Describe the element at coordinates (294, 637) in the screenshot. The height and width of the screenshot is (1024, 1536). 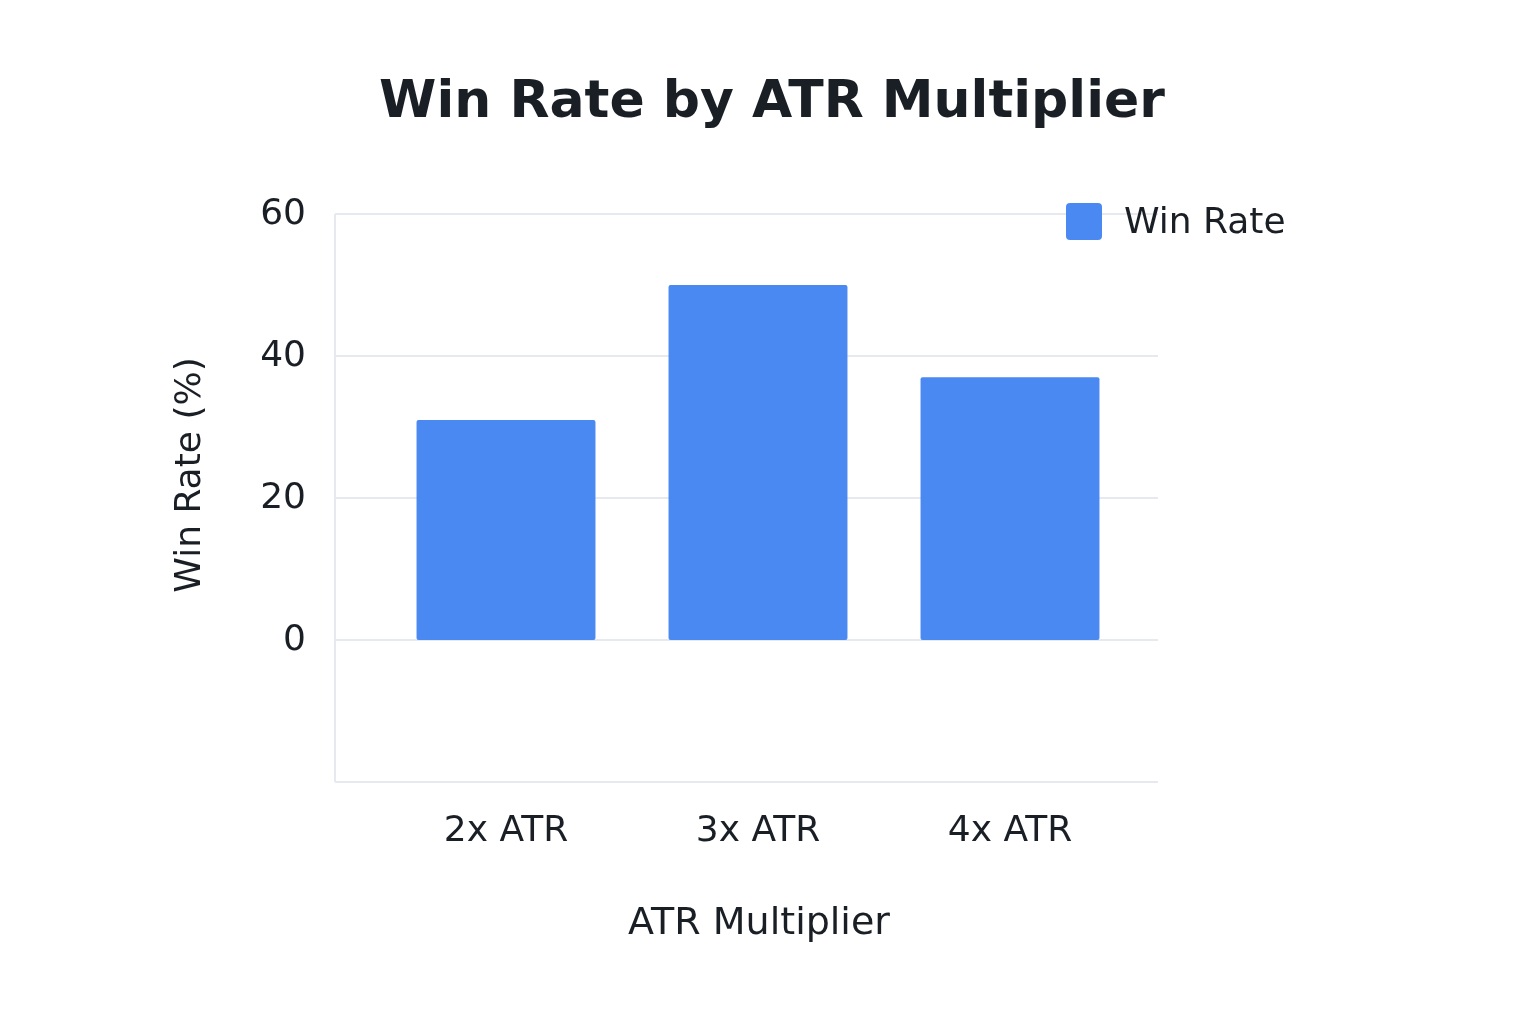
I see `y-tick-label: 0` at that location.